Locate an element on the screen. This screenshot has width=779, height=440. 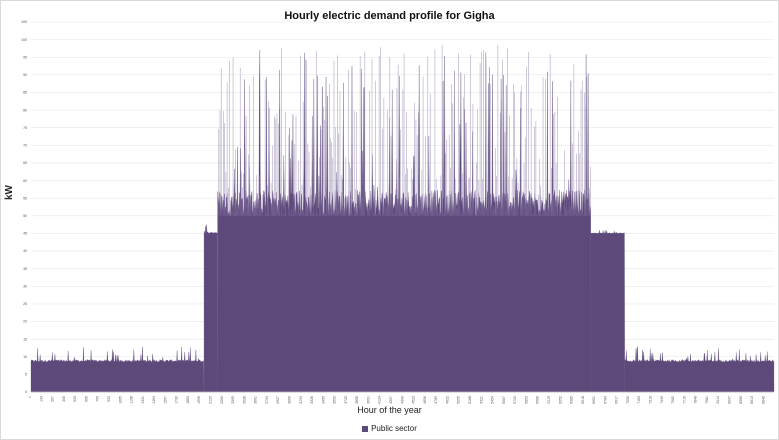
x-tick-label: 8380 is located at coordinates (741, 400).